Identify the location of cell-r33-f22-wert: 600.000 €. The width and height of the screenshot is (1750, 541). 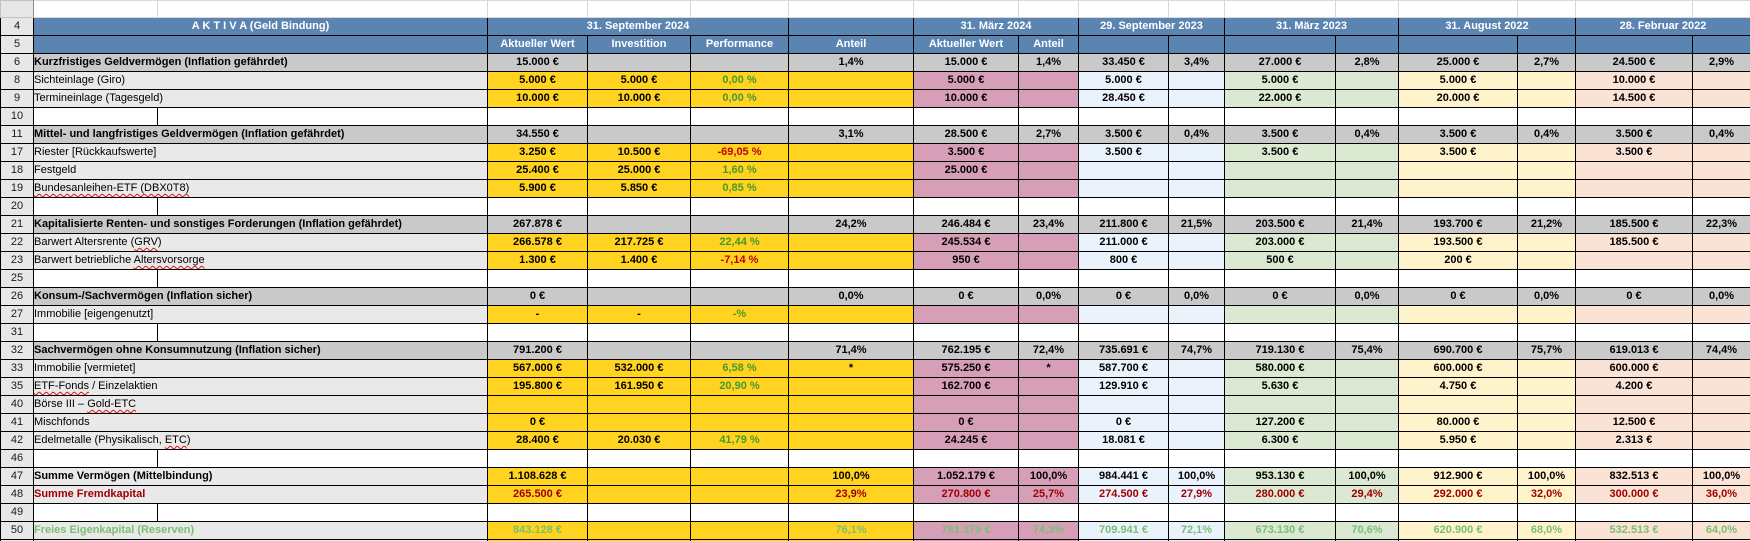
(1634, 368).